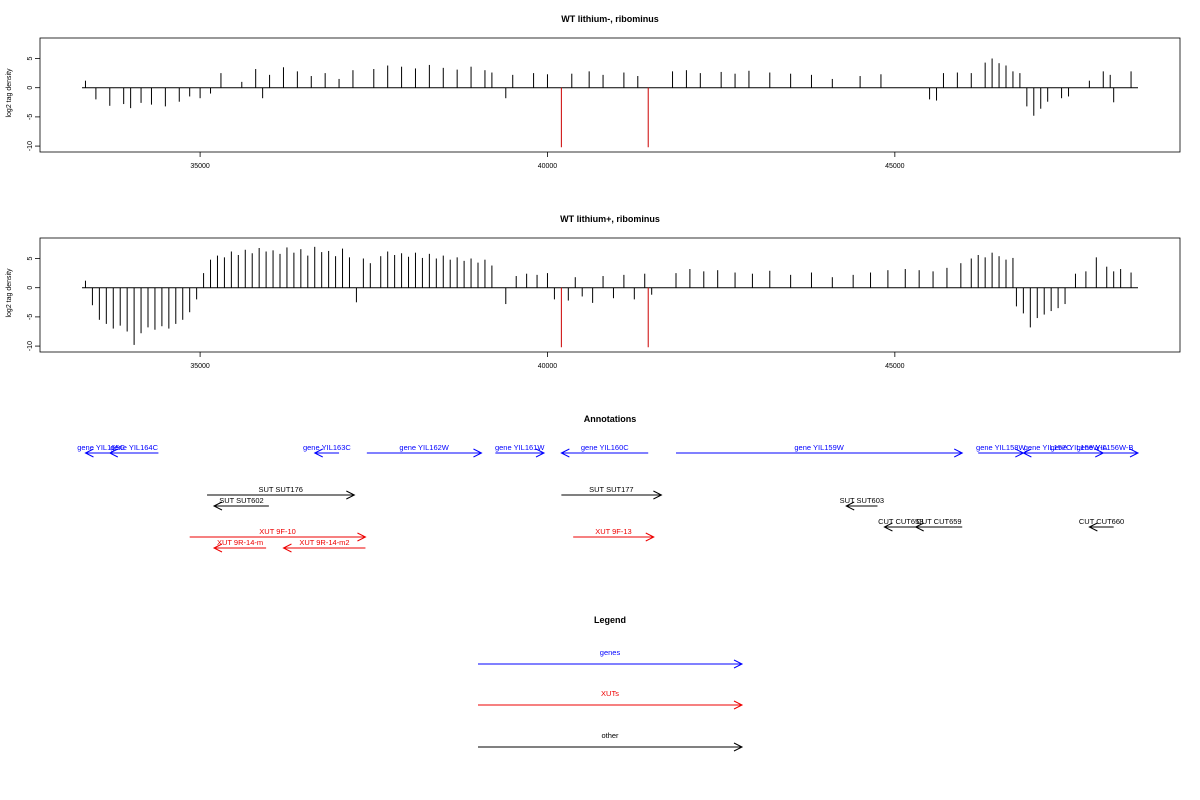 The height and width of the screenshot is (800, 1200). I want to click on annotation-feature: SUT SUT602, so click(240, 503).